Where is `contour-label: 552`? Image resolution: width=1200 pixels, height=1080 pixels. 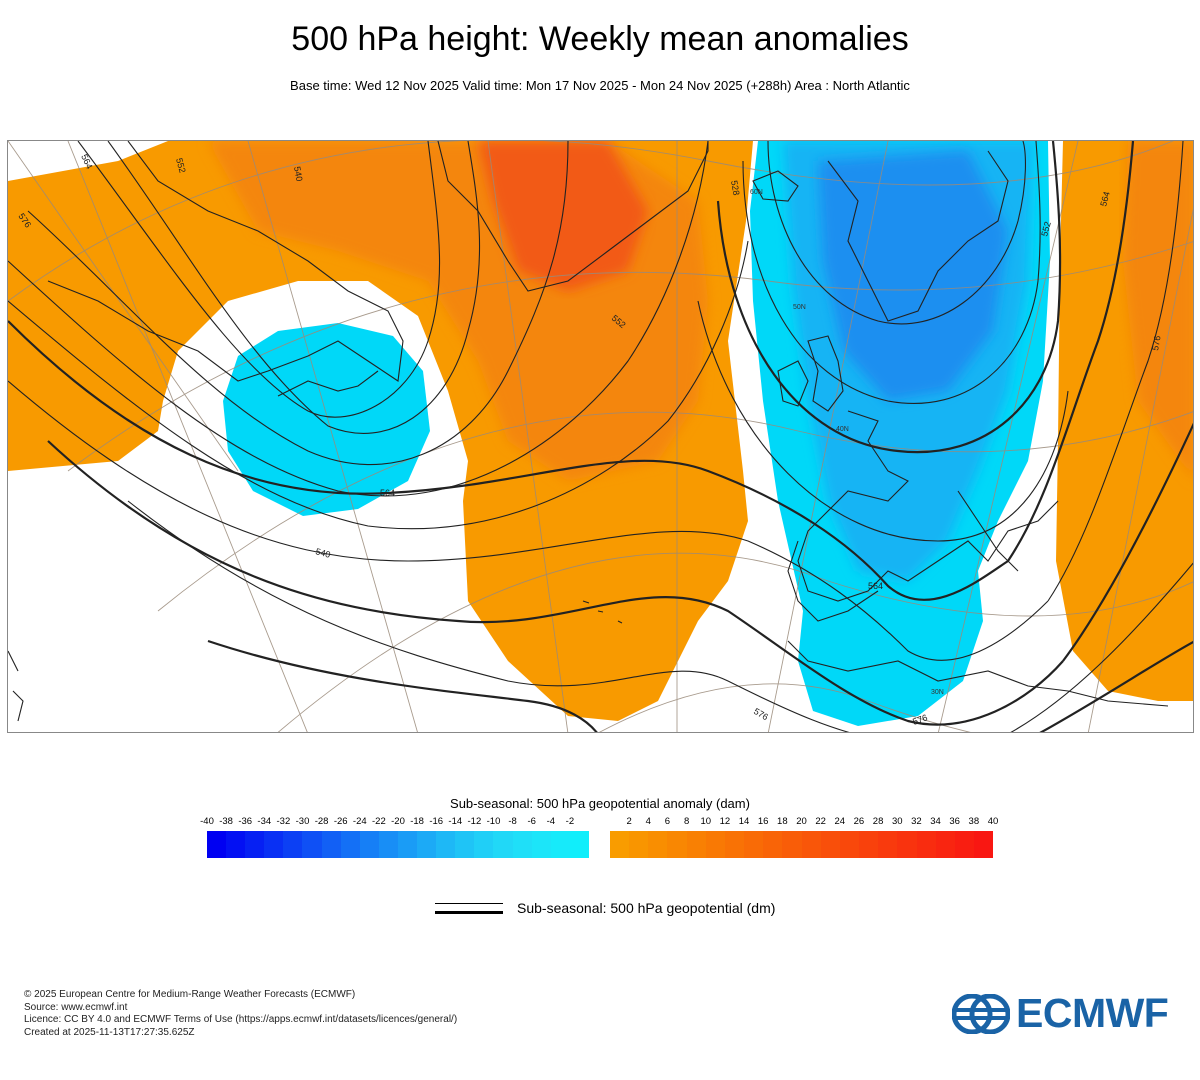
contour-label: 552 is located at coordinates (181, 165).